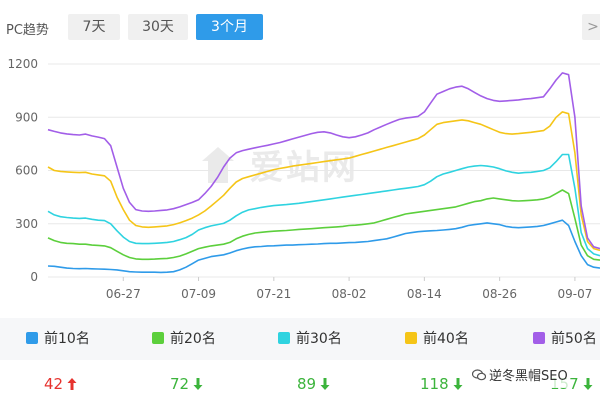 This screenshot has width=600, height=406. I want to click on watermark-logo: 爱站网, so click(315, 164).